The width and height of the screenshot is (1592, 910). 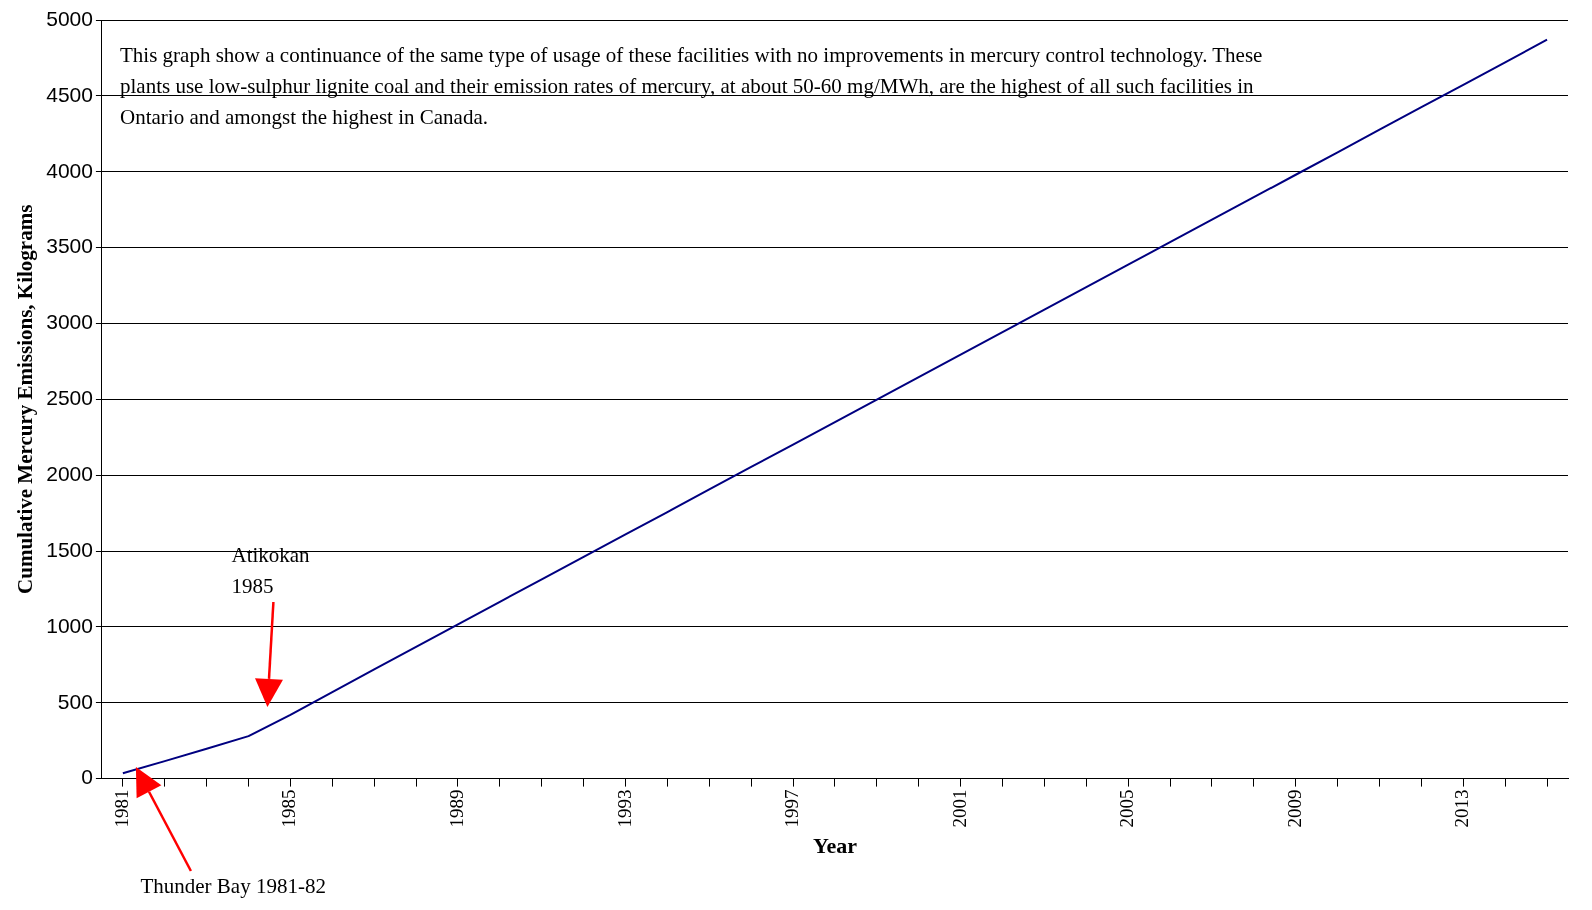 I want to click on y-tick-label: 3500, so click(x=69, y=246).